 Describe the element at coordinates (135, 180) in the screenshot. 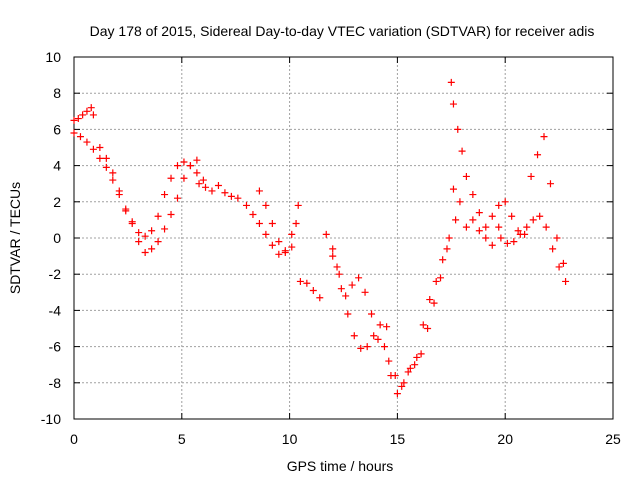

I see `series-track-b` at that location.